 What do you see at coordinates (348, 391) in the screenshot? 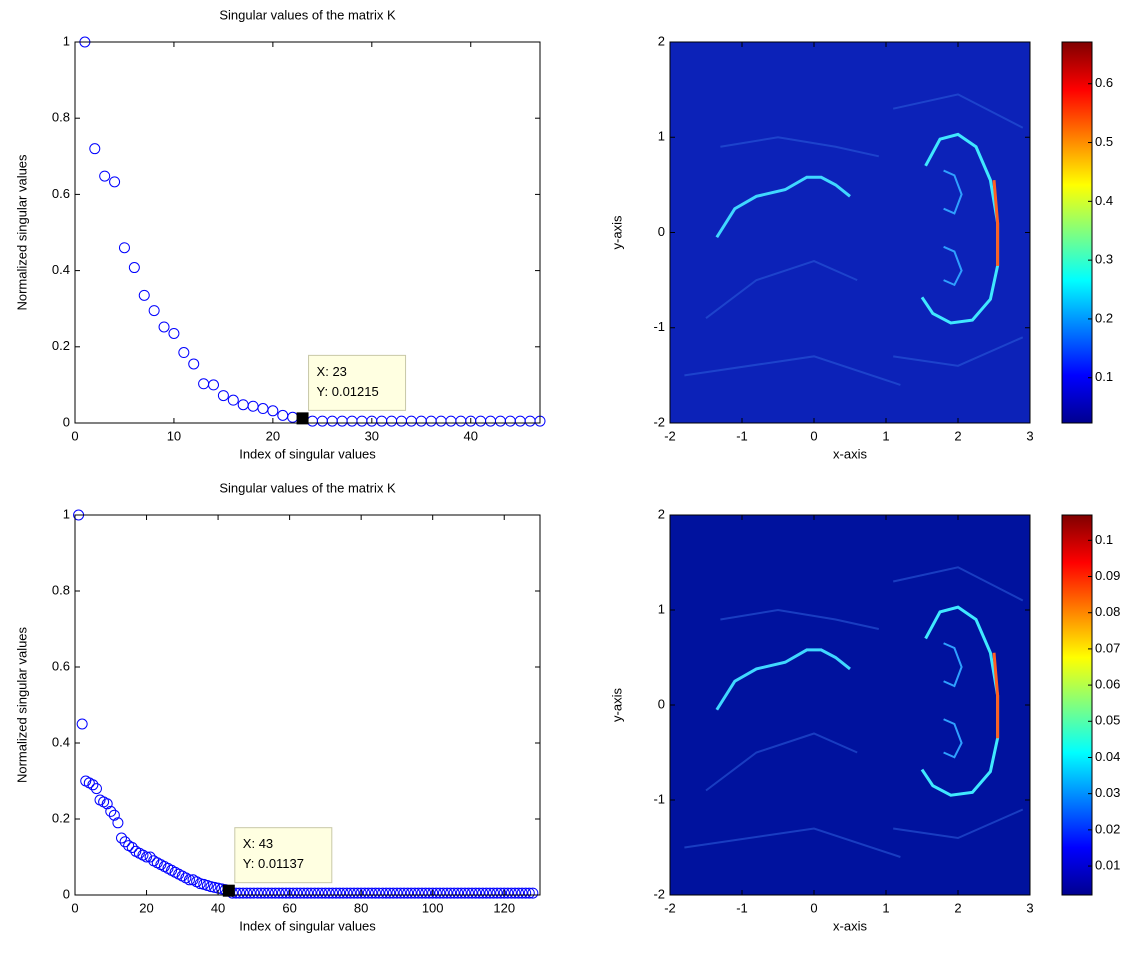
I see `datatip-y: Y: 0.01215` at bounding box center [348, 391].